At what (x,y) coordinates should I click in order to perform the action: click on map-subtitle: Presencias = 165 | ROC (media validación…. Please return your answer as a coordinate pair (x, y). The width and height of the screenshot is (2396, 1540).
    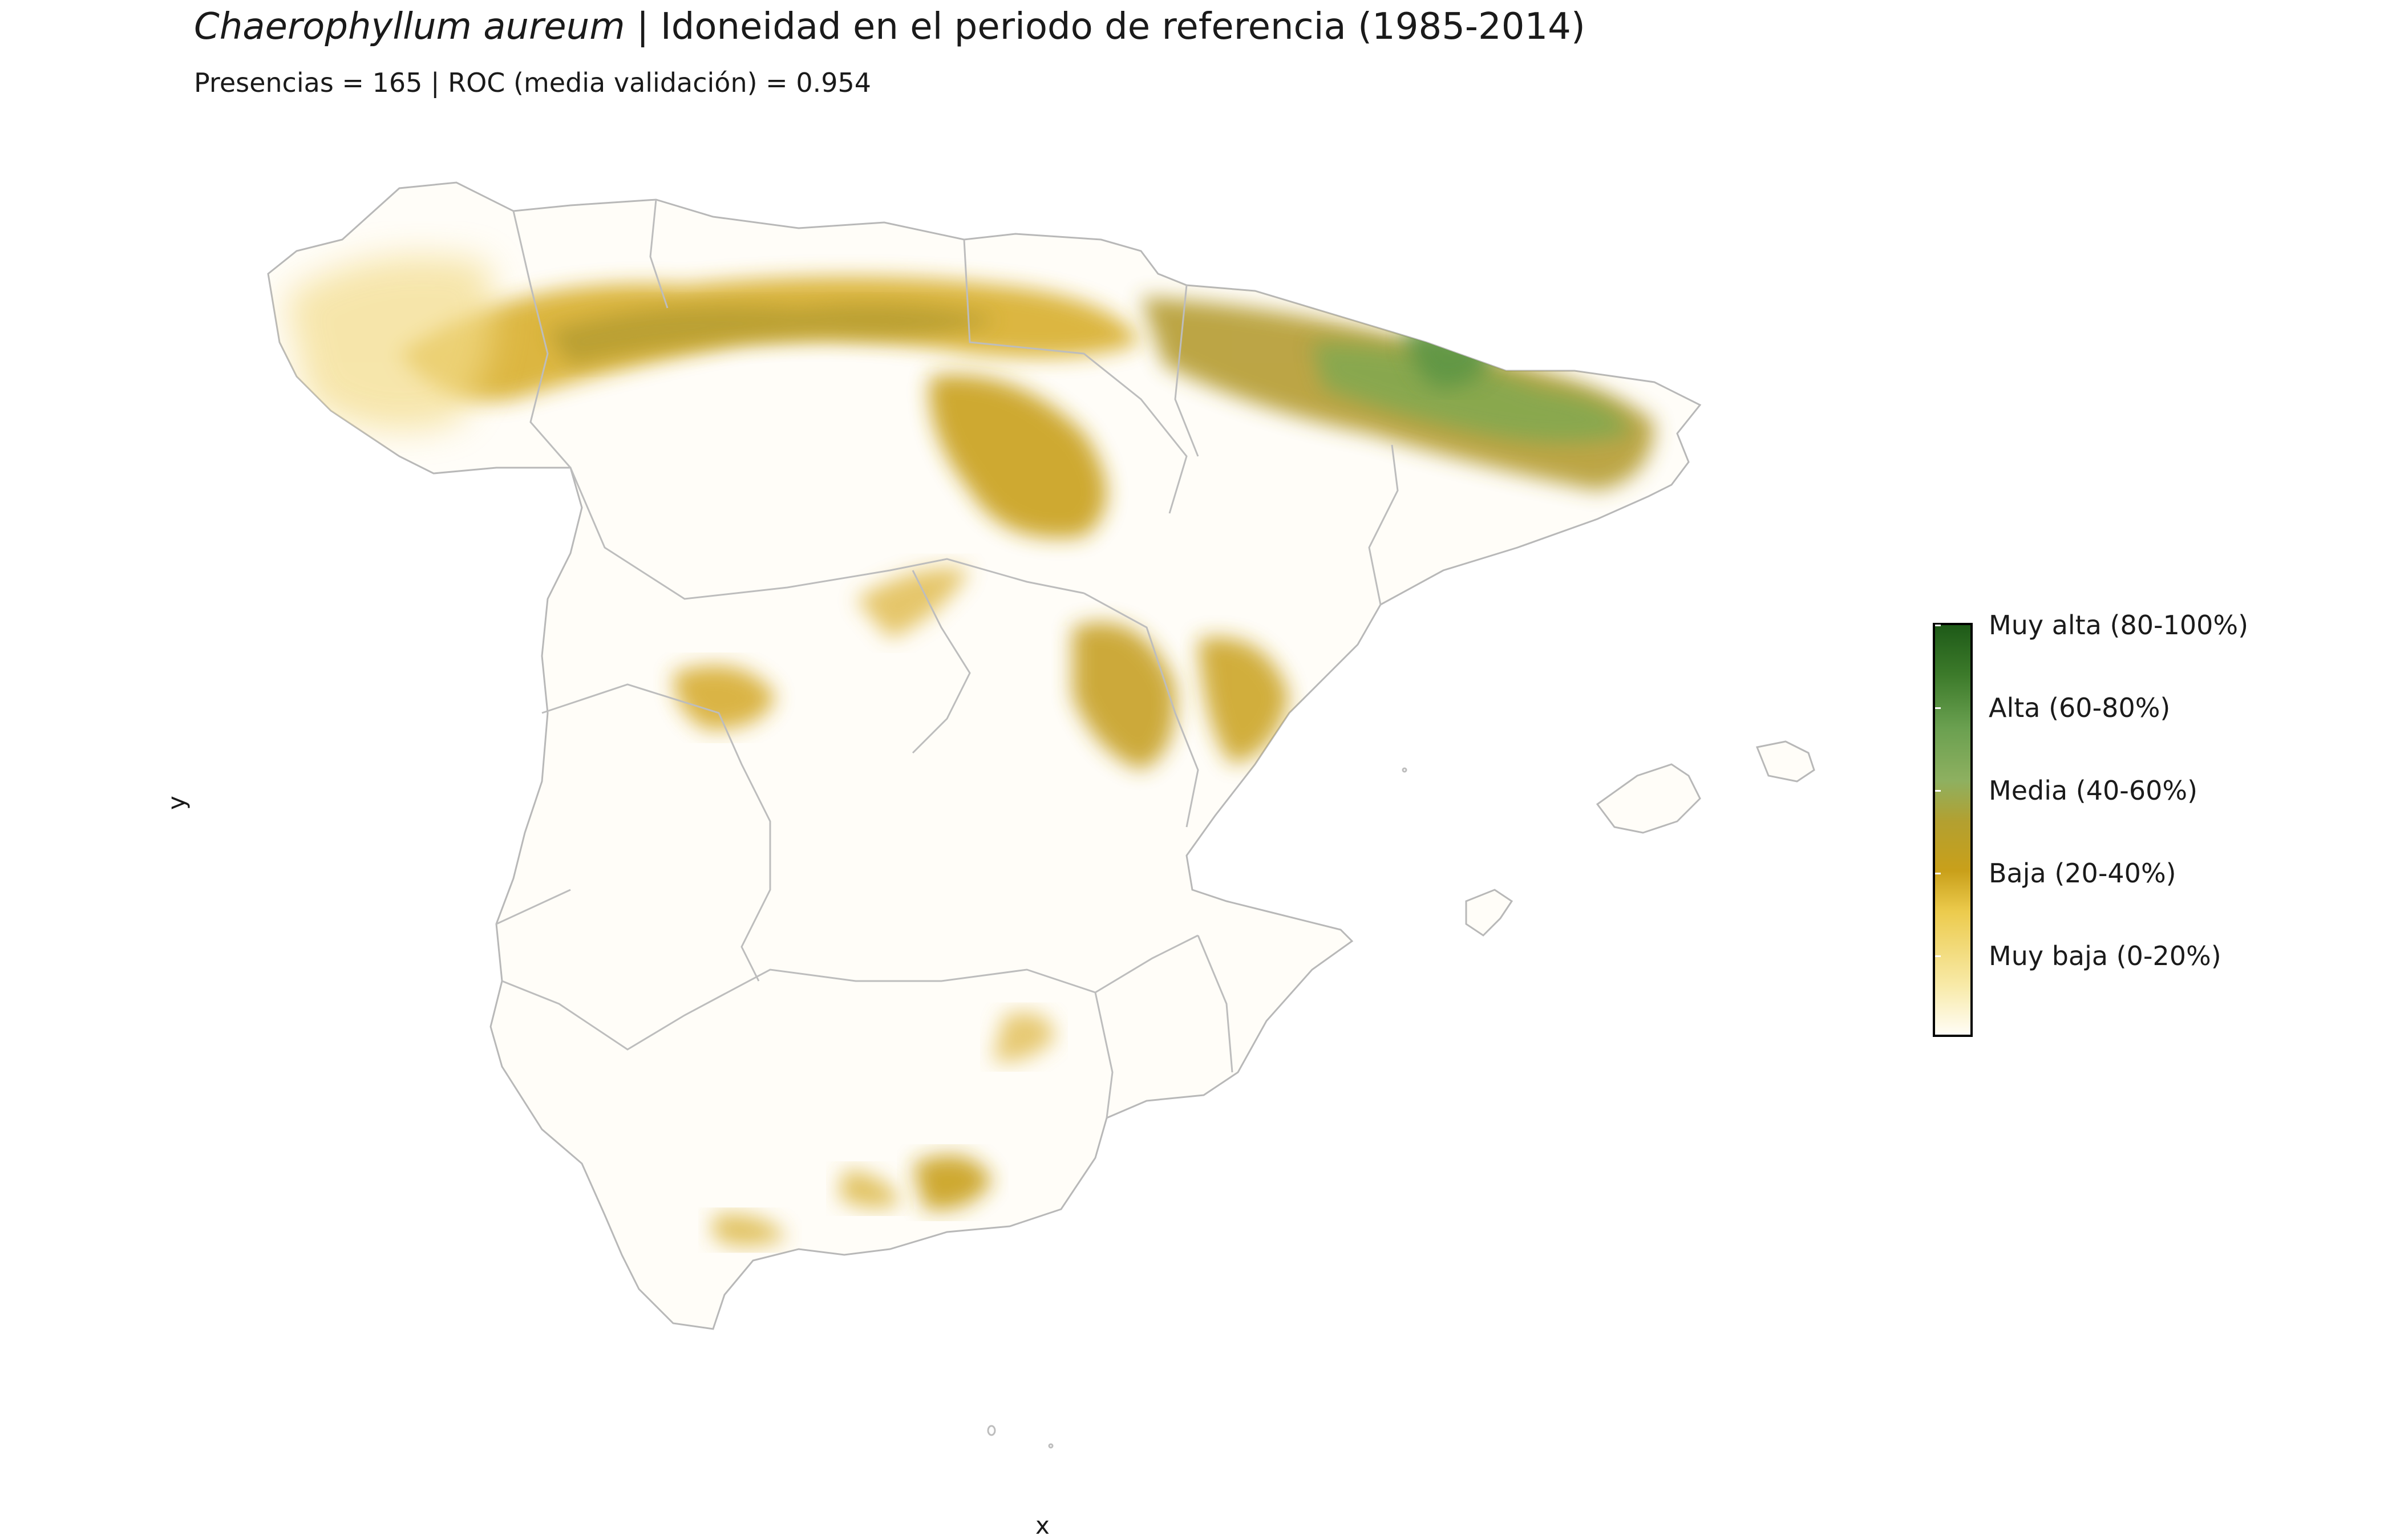
    Looking at the image, I should click on (533, 82).